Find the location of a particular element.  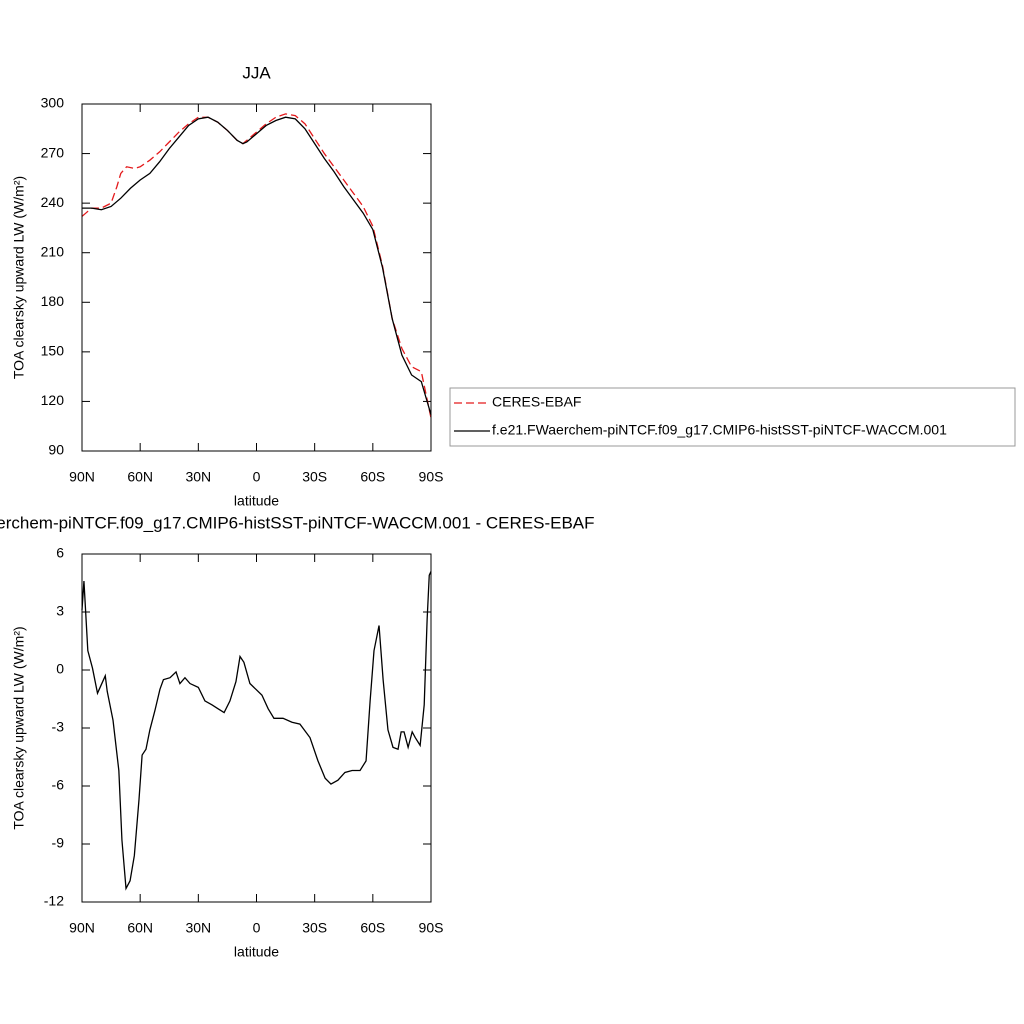

y-tick-label: -12 is located at coordinates (54, 901).